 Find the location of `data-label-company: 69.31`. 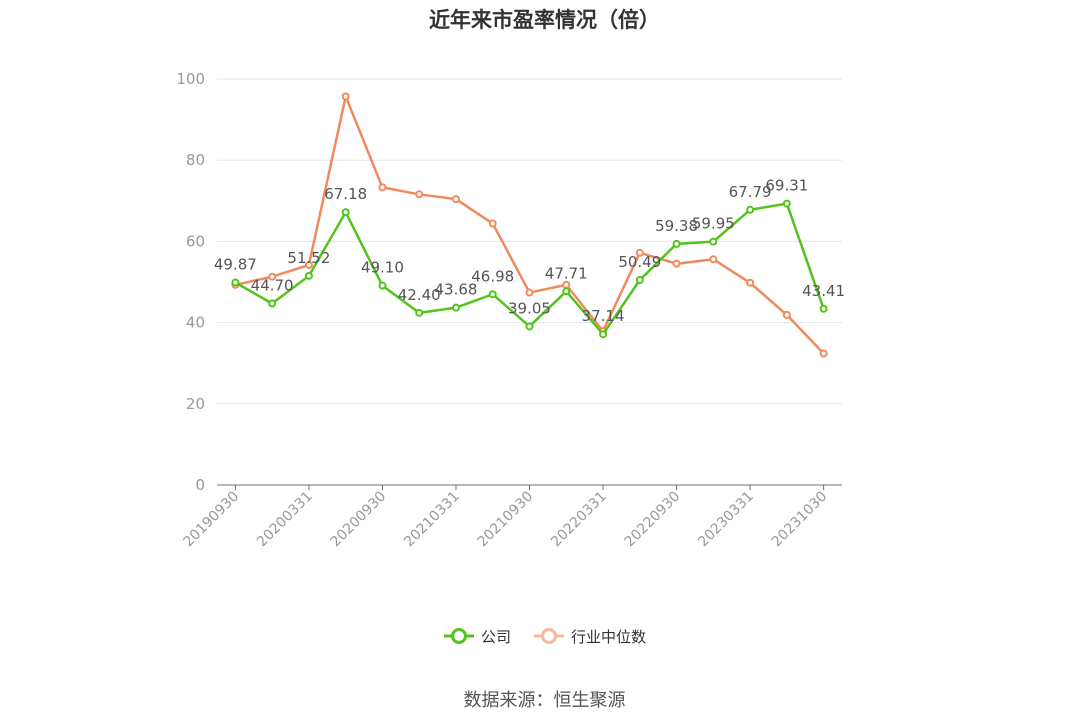

data-label-company: 69.31 is located at coordinates (786, 186).